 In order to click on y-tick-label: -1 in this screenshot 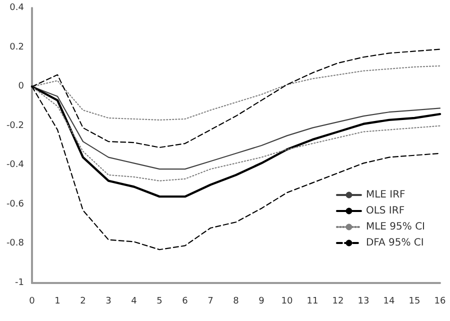, I will do `click(19, 283)`.